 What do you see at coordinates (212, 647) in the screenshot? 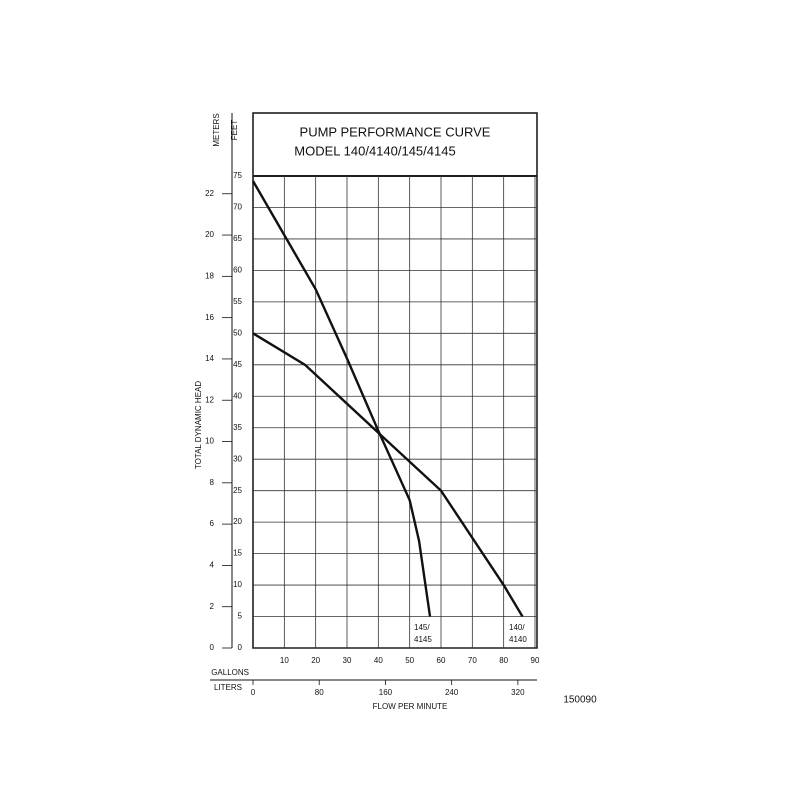
I see `y2-tick-label: 0` at bounding box center [212, 647].